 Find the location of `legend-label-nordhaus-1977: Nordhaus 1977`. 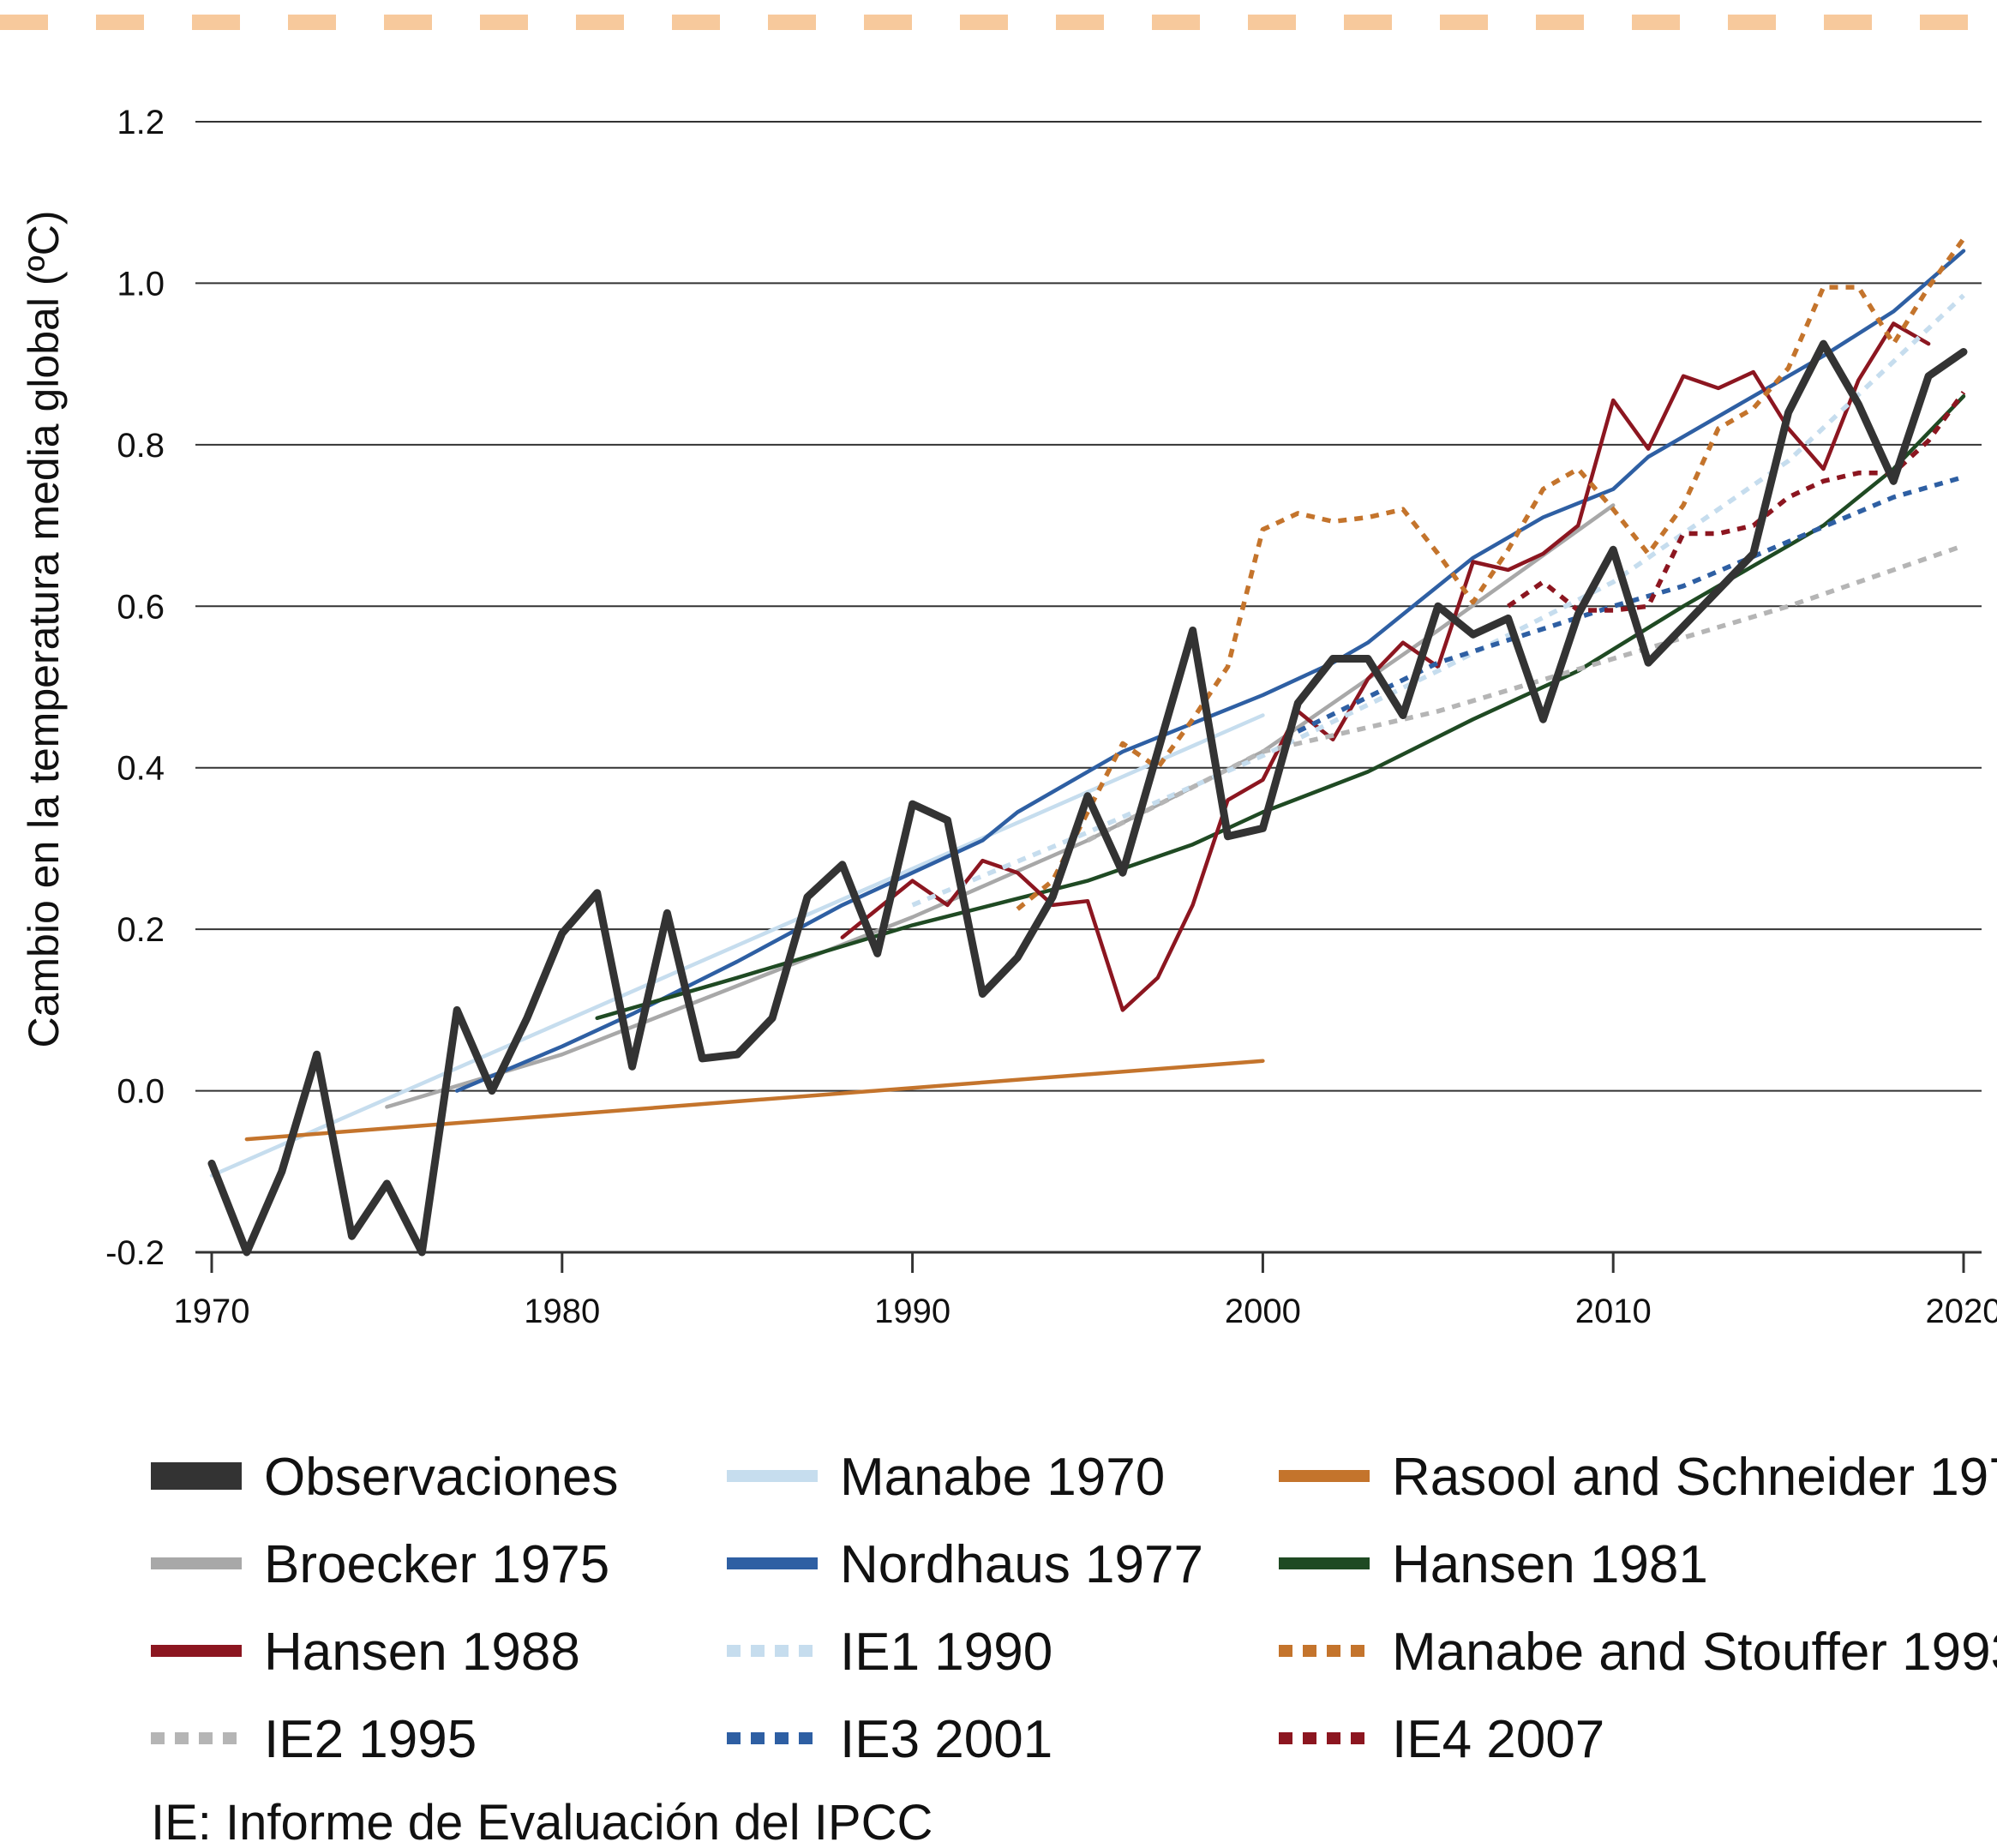

legend-label-nordhaus-1977: Nordhaus 1977 is located at coordinates (1021, 1564).